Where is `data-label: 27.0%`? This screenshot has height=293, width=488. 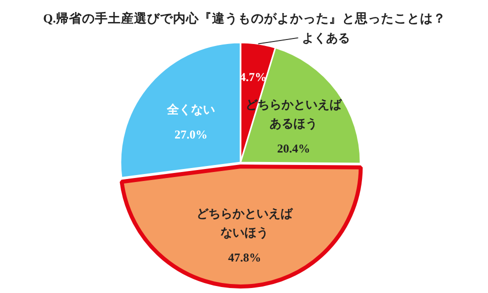
data-label: 27.0% is located at coordinates (191, 134).